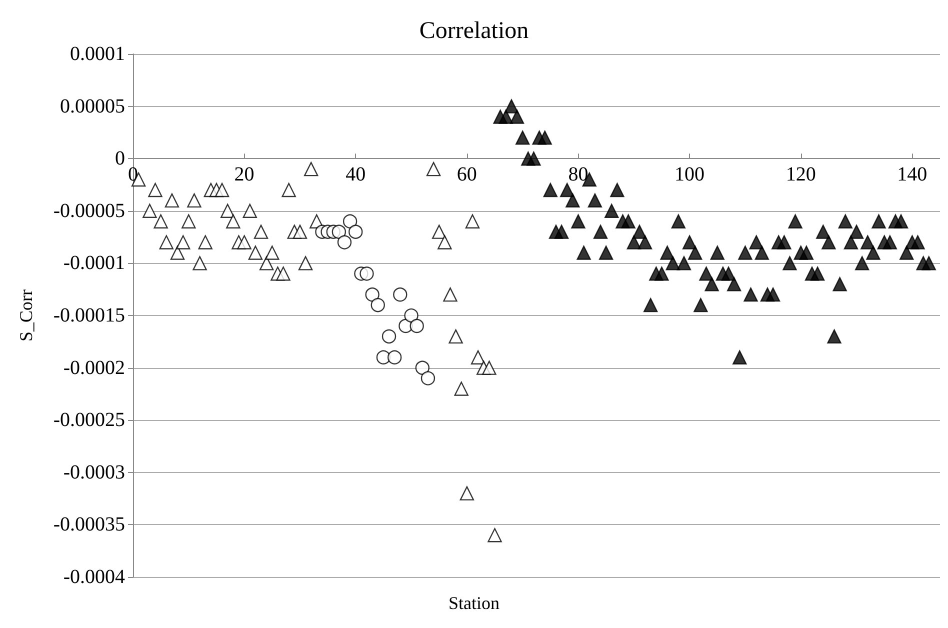 The image size is (948, 628). I want to click on x-tick-label: 20, so click(244, 175).